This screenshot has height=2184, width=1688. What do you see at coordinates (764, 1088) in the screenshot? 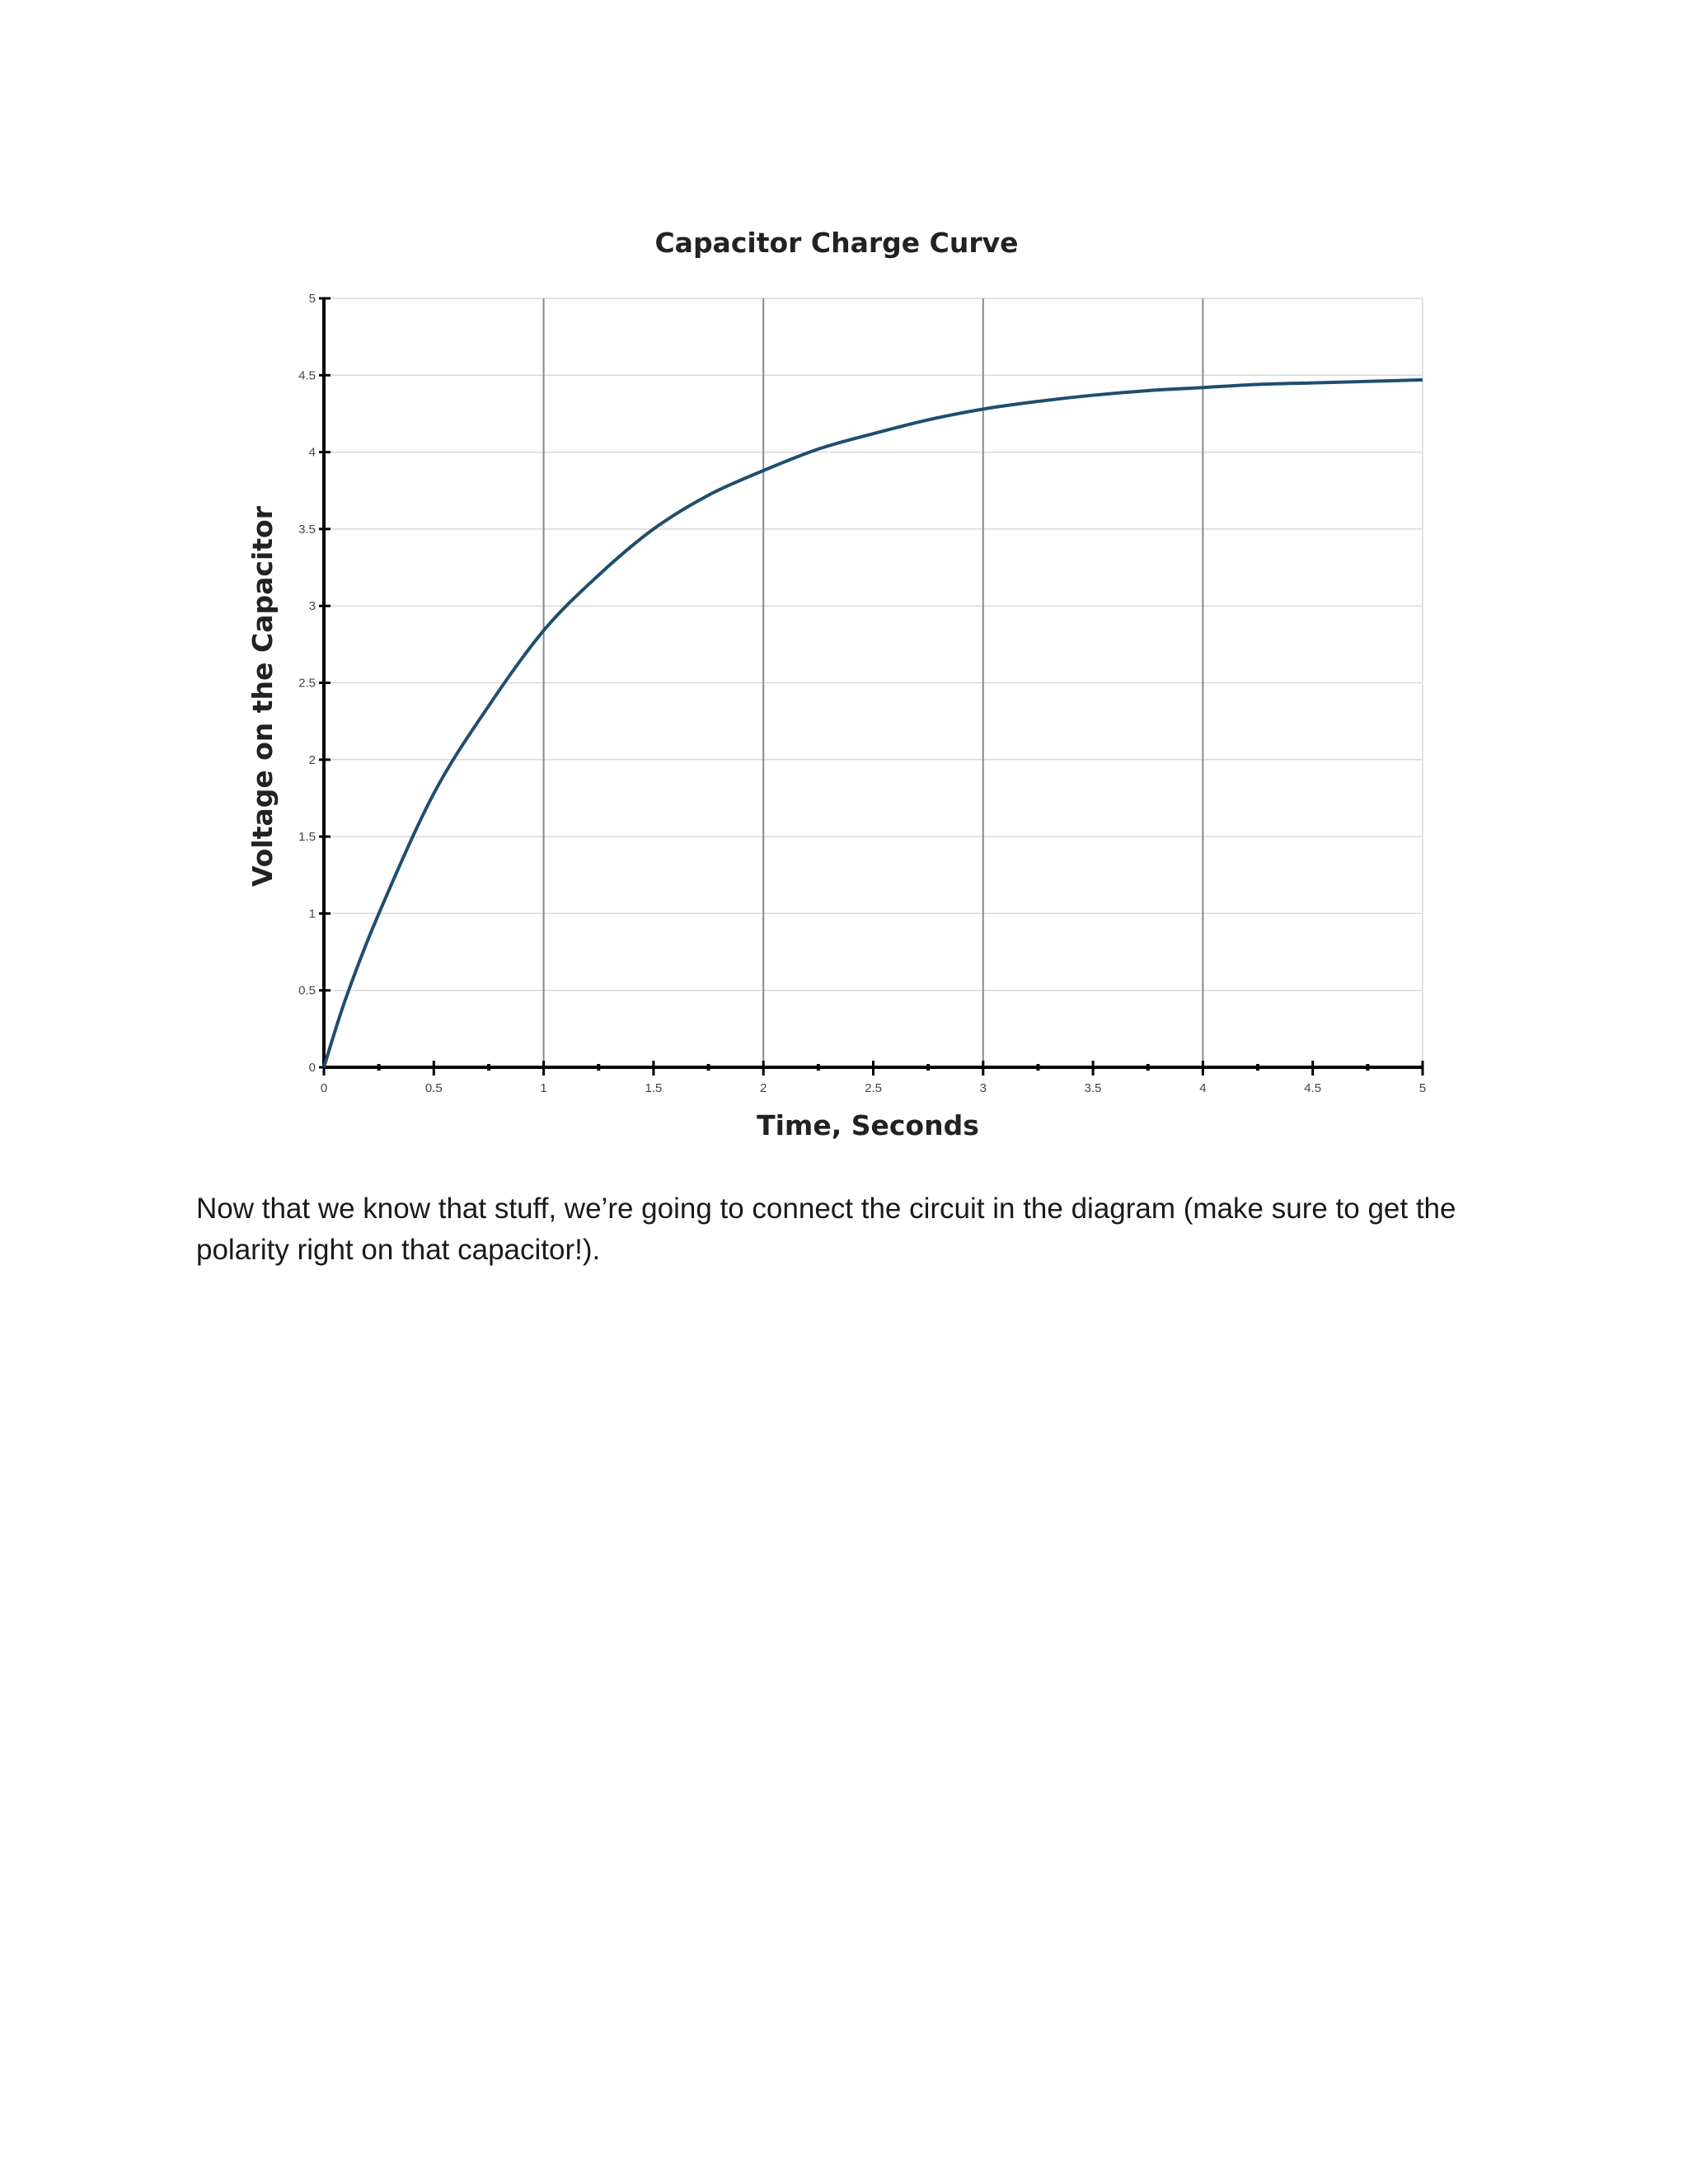
I see `x-tick-label: 2` at bounding box center [764, 1088].